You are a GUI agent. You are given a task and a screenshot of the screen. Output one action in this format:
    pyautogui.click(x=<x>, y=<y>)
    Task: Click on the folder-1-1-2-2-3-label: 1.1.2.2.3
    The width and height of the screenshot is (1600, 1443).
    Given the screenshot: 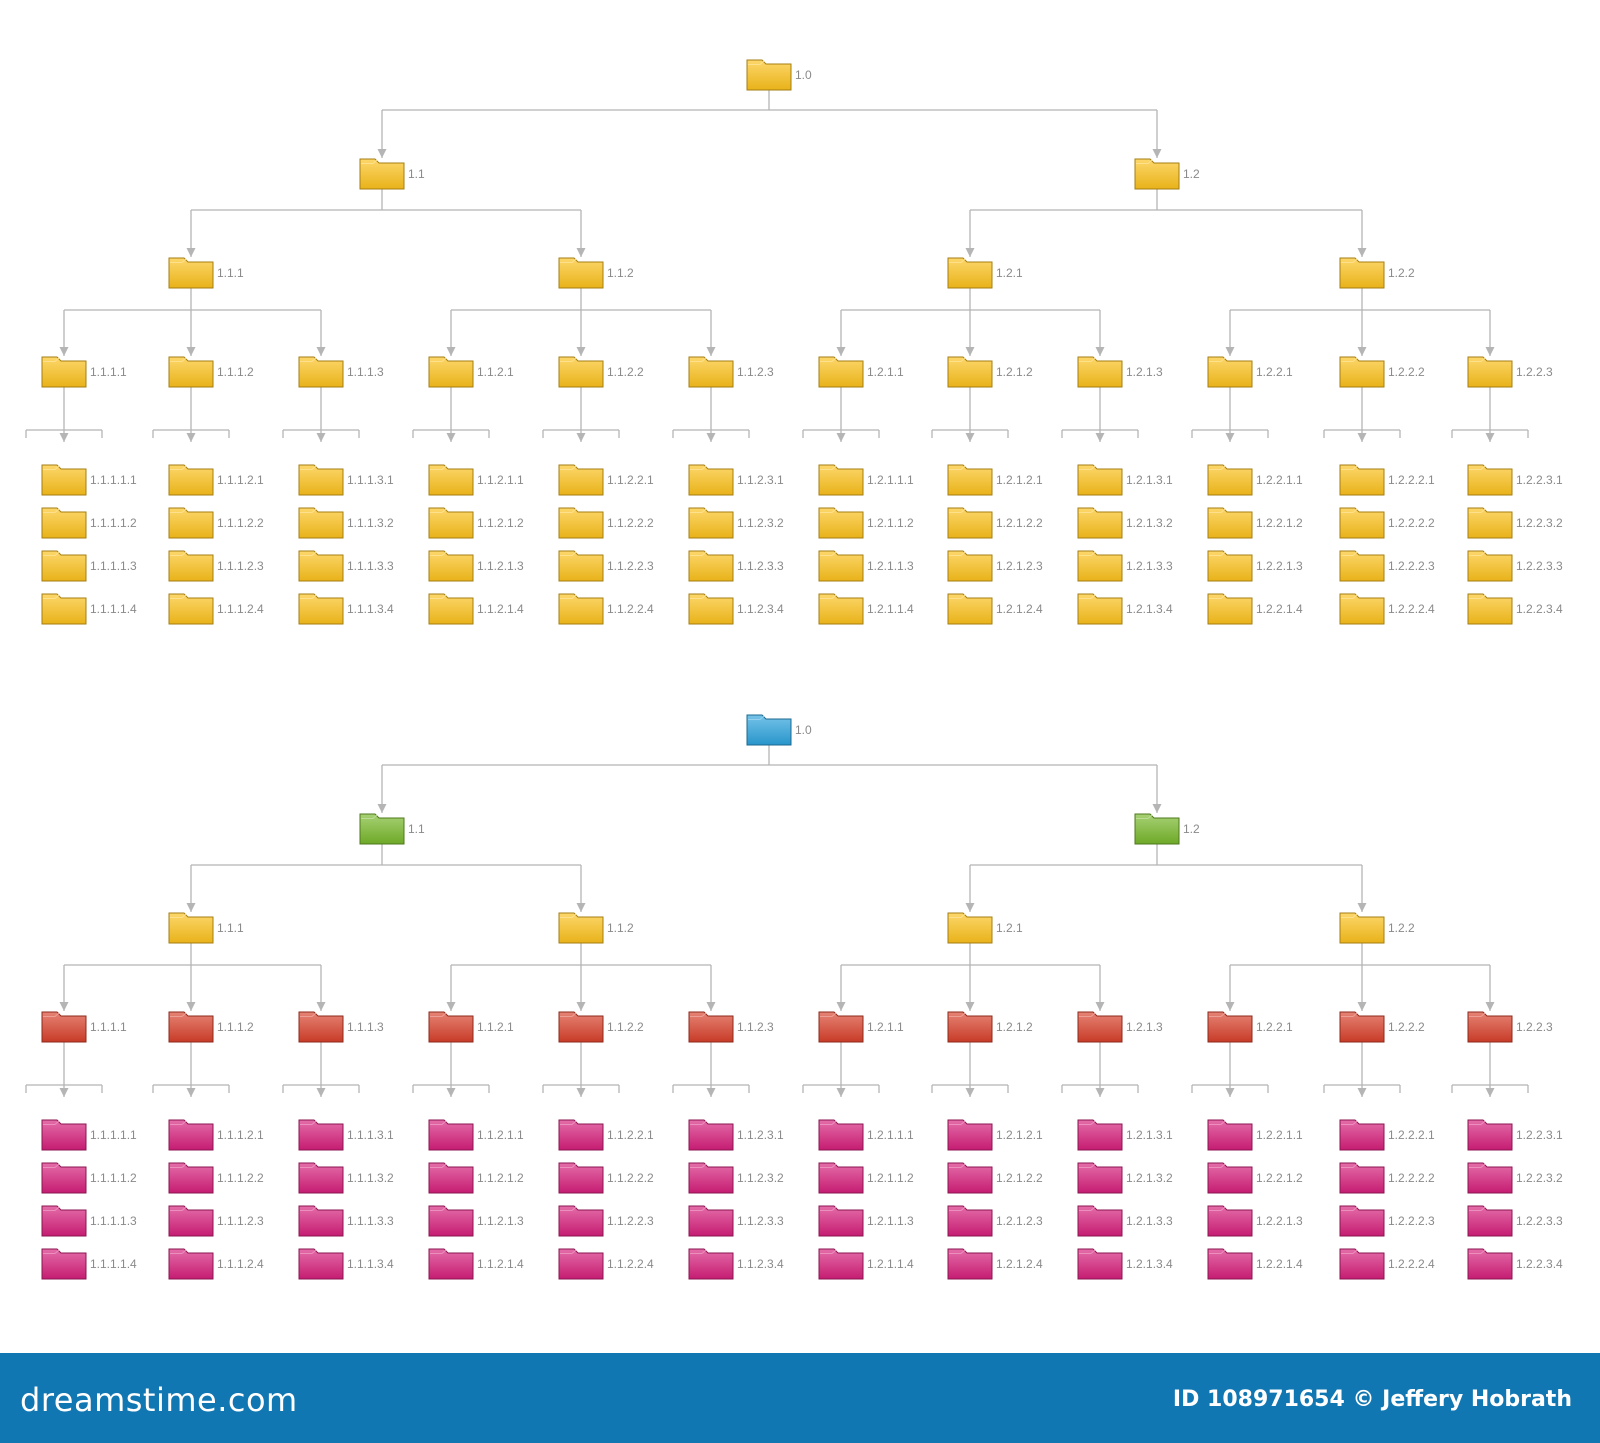 What is the action you would take?
    pyautogui.click(x=630, y=1221)
    